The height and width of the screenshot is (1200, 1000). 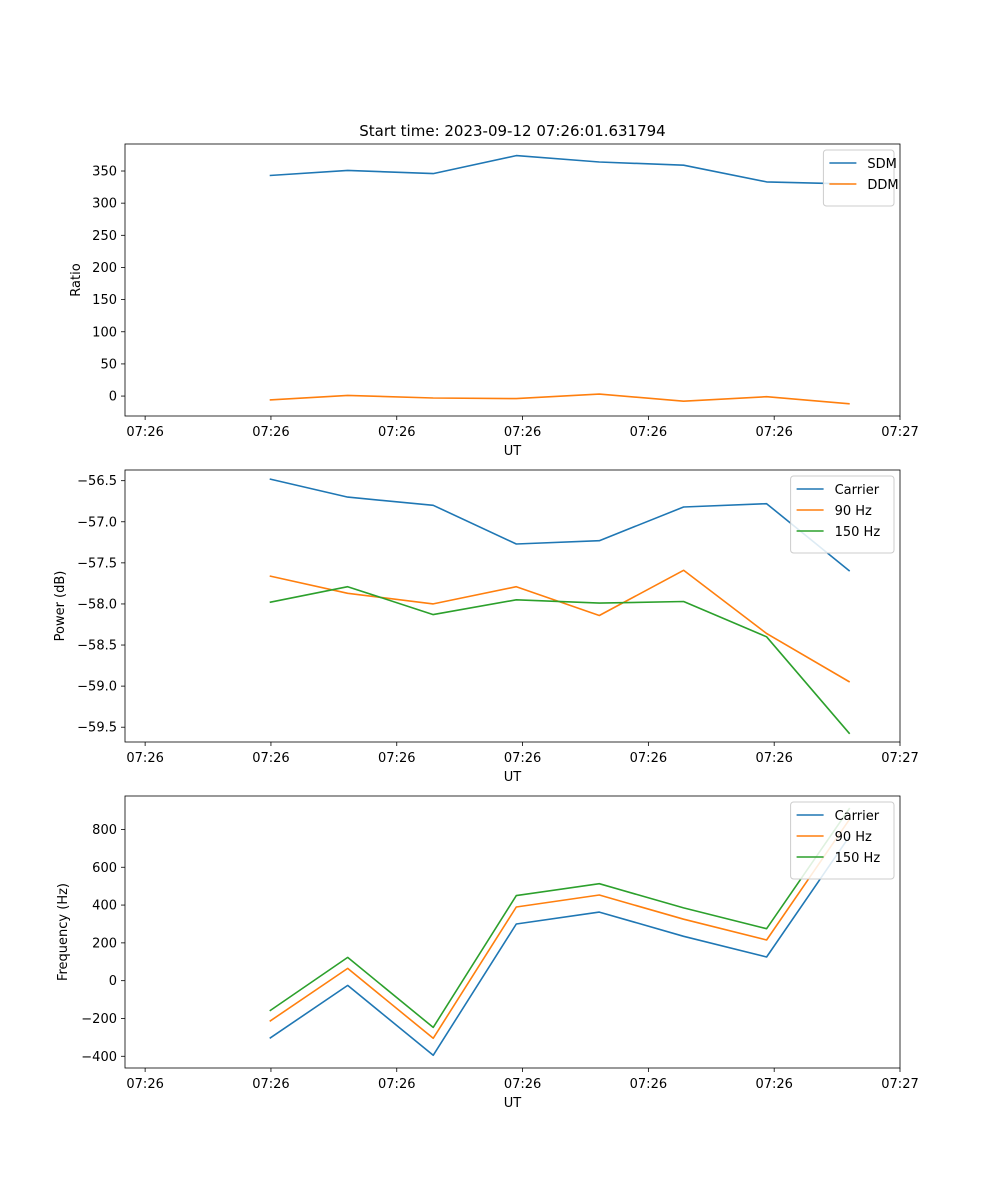 What do you see at coordinates (97, 522) in the screenshot?
I see `y-tick-label: −57.0` at bounding box center [97, 522].